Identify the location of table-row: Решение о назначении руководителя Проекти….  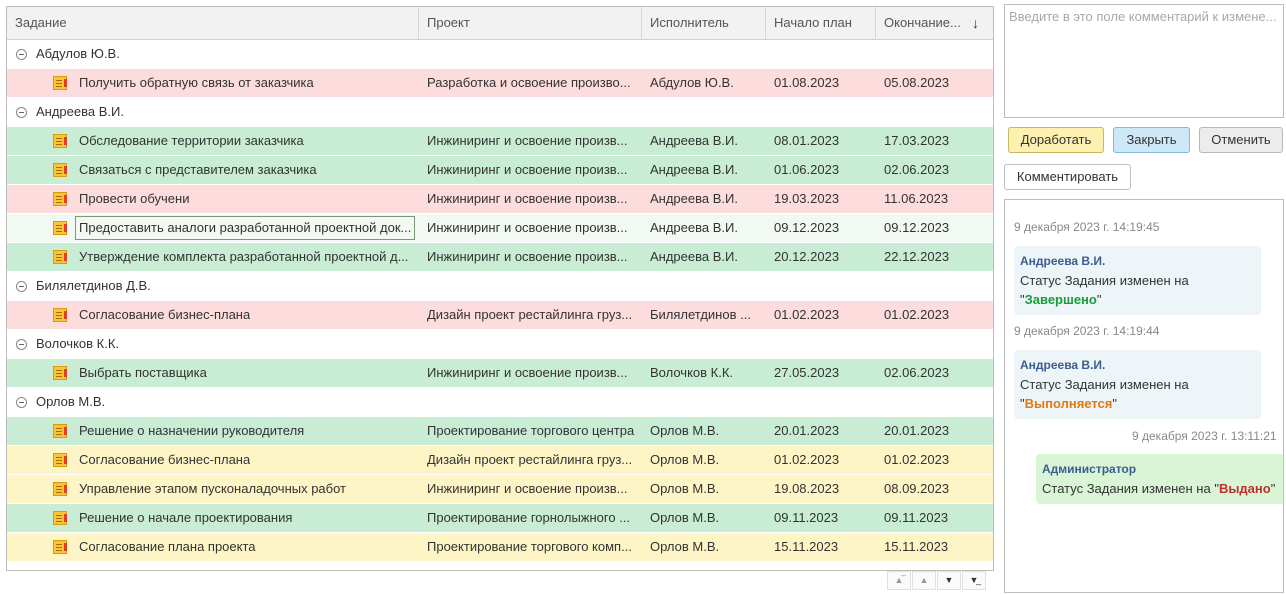
(500, 431).